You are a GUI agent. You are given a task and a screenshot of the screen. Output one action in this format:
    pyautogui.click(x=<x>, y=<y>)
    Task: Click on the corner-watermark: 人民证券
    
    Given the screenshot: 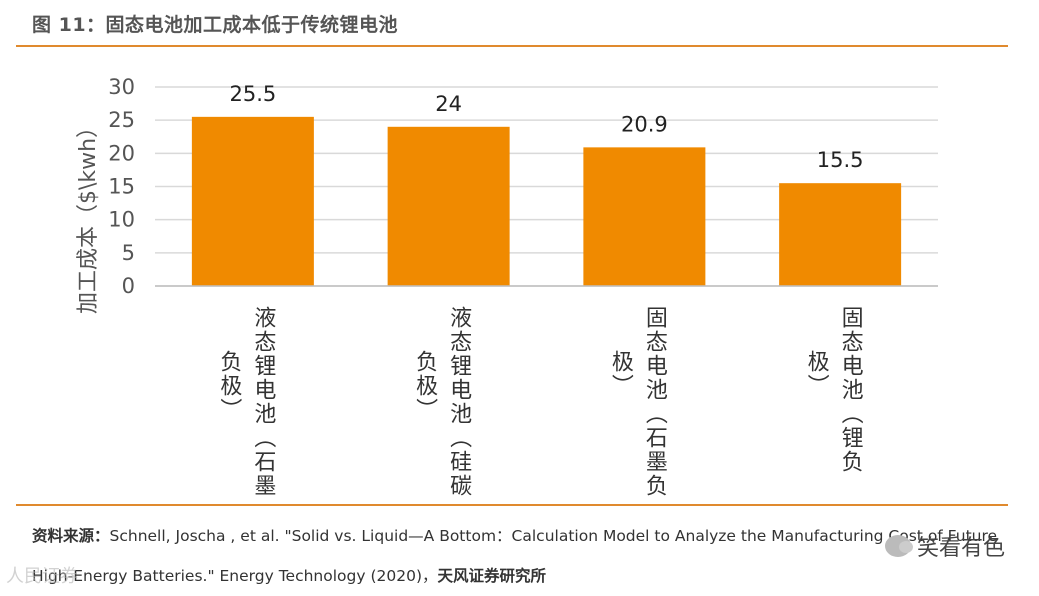 What is the action you would take?
    pyautogui.click(x=42, y=576)
    